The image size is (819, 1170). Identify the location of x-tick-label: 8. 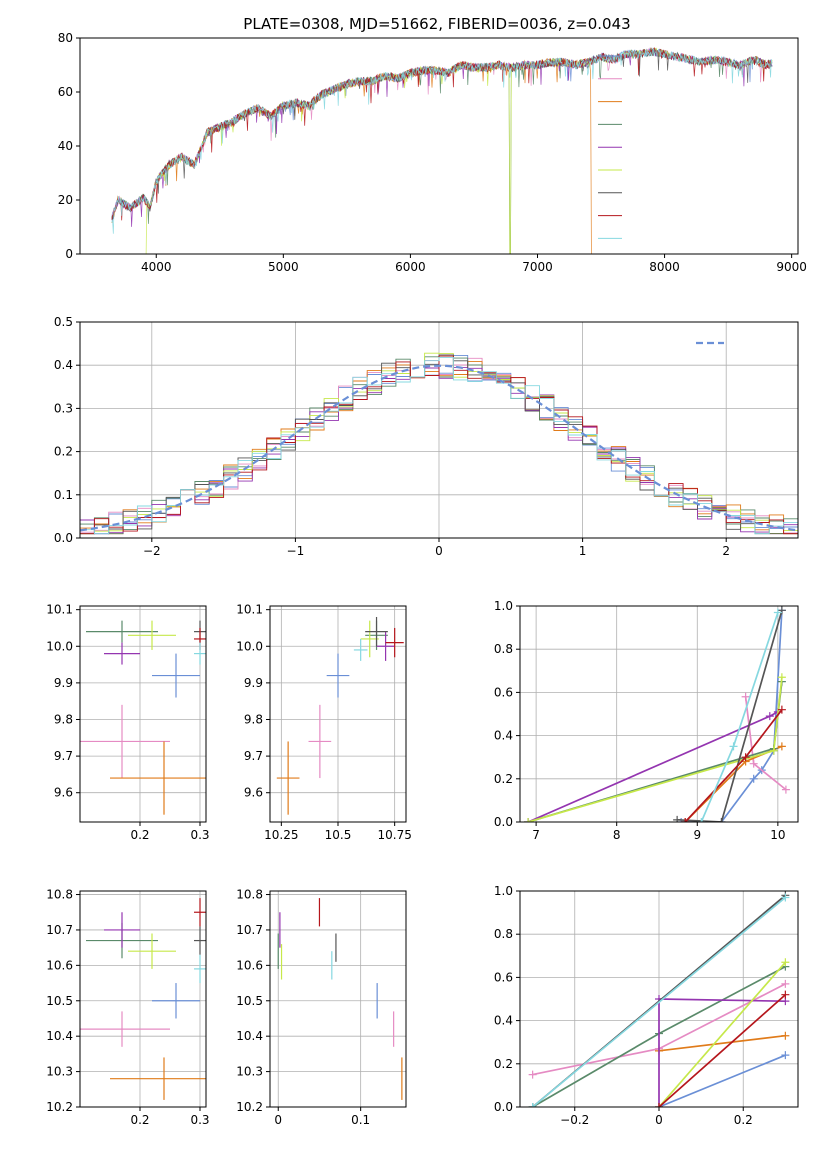
(617, 835).